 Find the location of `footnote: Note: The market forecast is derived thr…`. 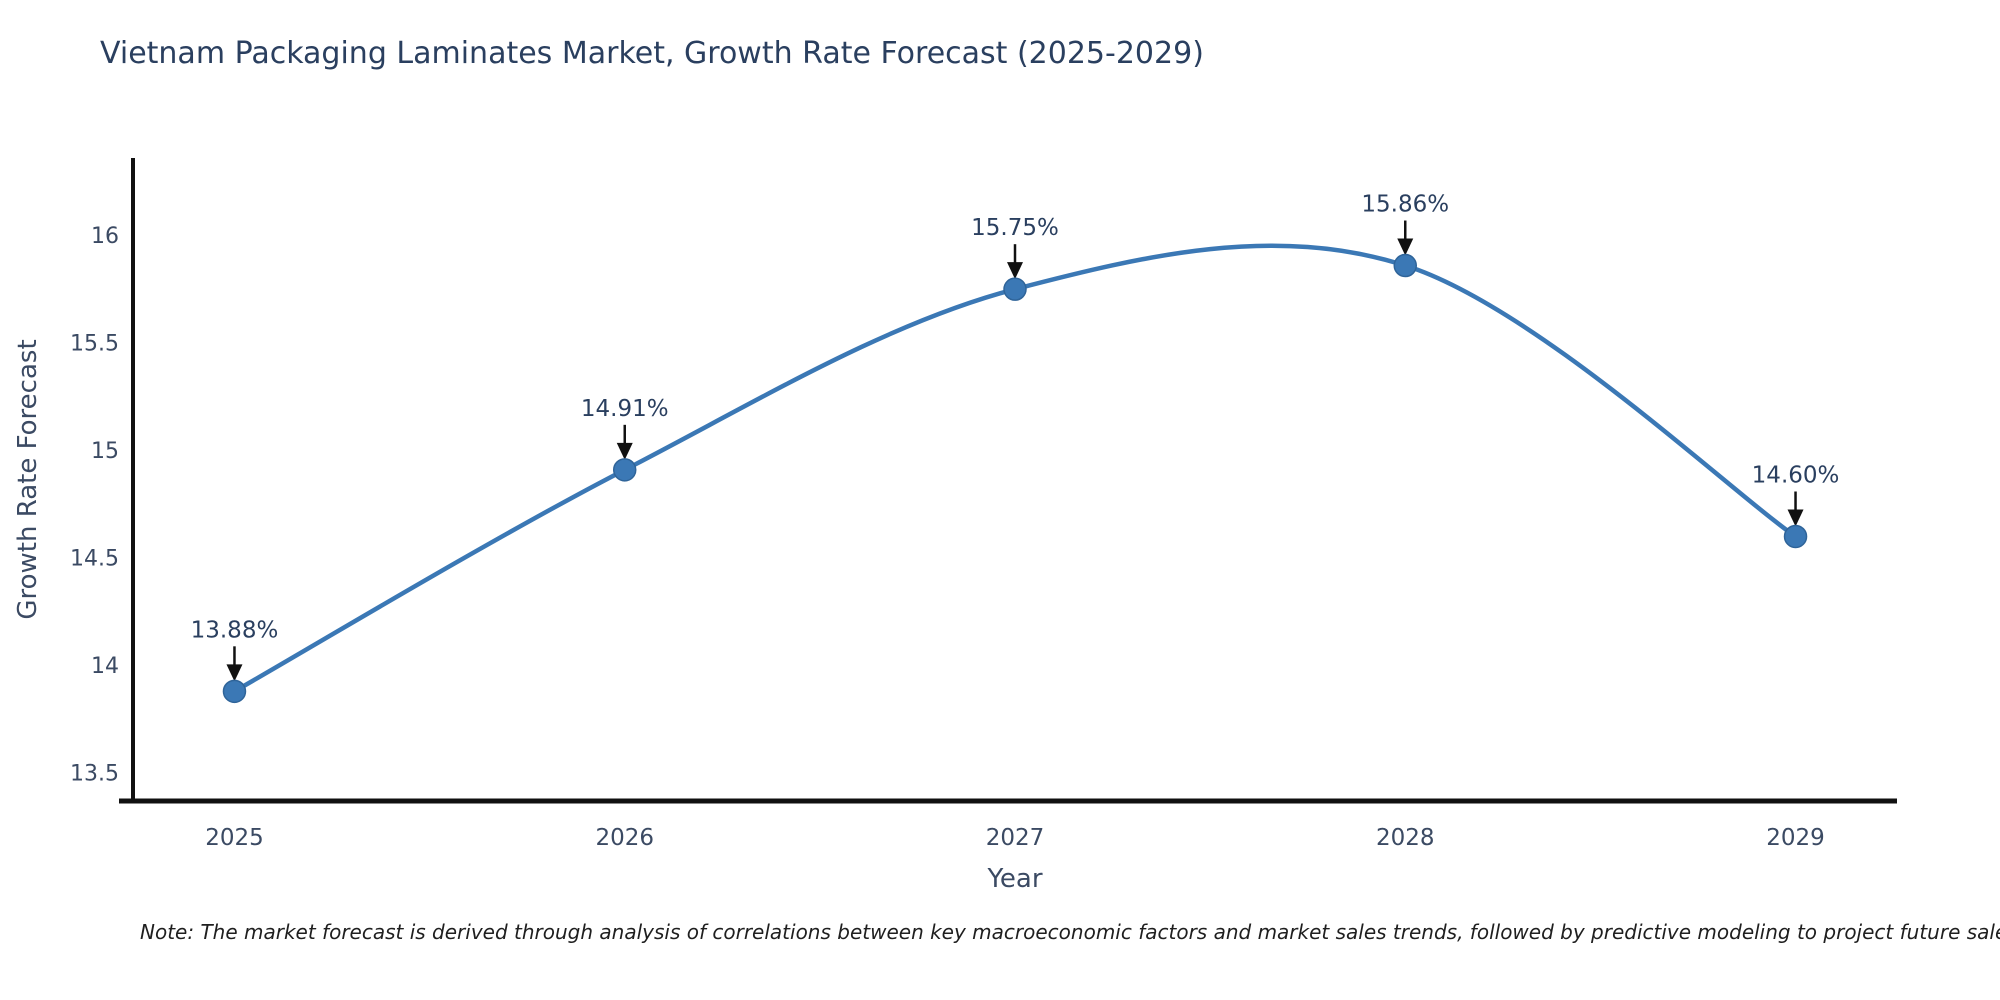

footnote: Note: The market forecast is derived thr… is located at coordinates (1070, 932).